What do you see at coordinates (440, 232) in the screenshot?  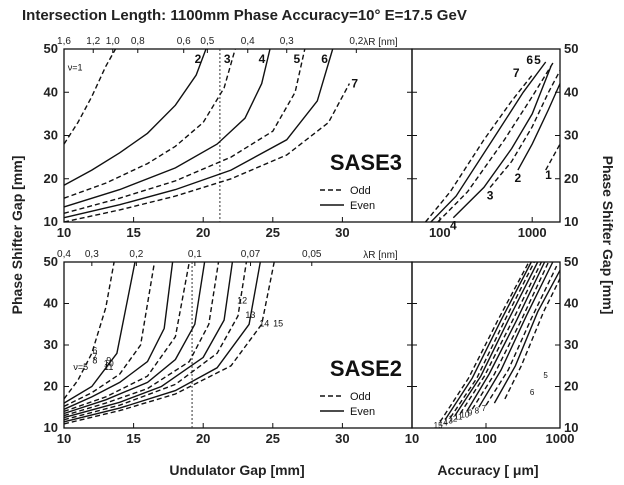 I see `x-tick-label: 100` at bounding box center [440, 232].